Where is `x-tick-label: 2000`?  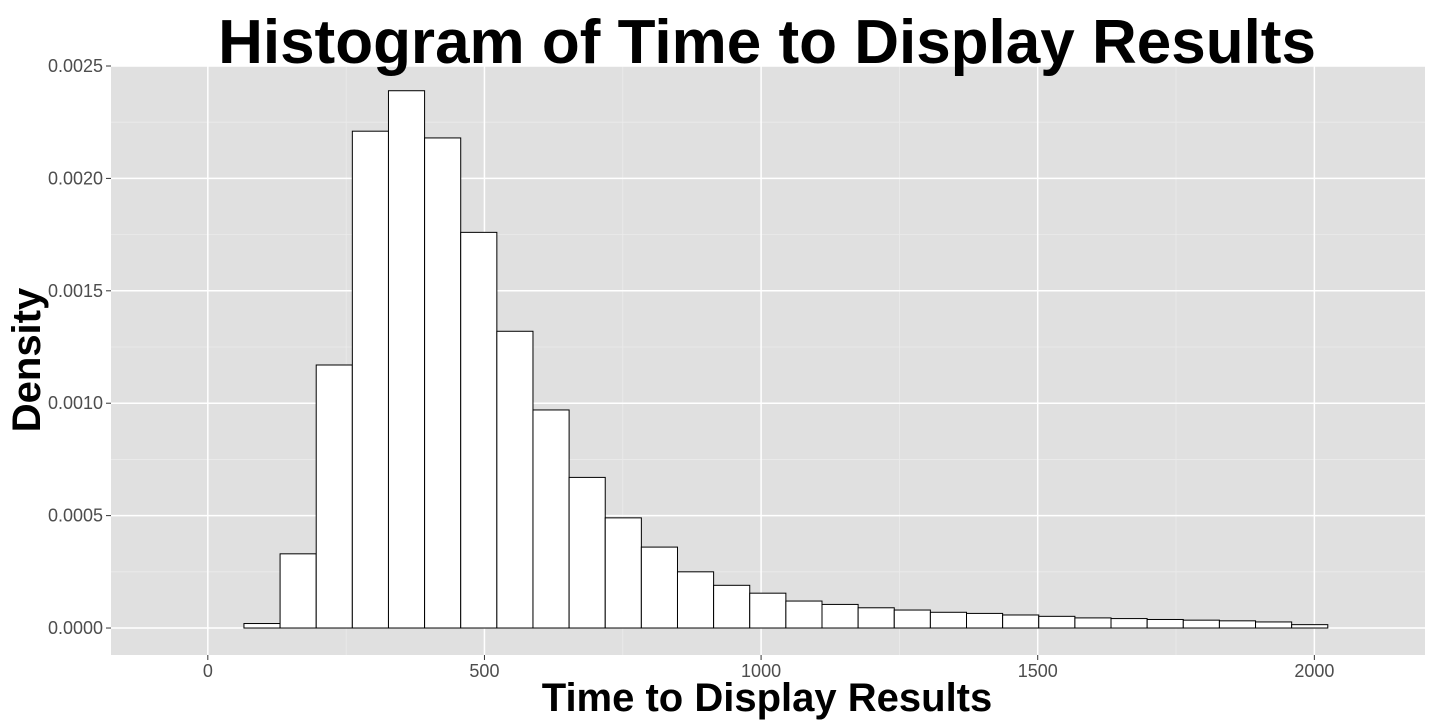 x-tick-label: 2000 is located at coordinates (1314, 671).